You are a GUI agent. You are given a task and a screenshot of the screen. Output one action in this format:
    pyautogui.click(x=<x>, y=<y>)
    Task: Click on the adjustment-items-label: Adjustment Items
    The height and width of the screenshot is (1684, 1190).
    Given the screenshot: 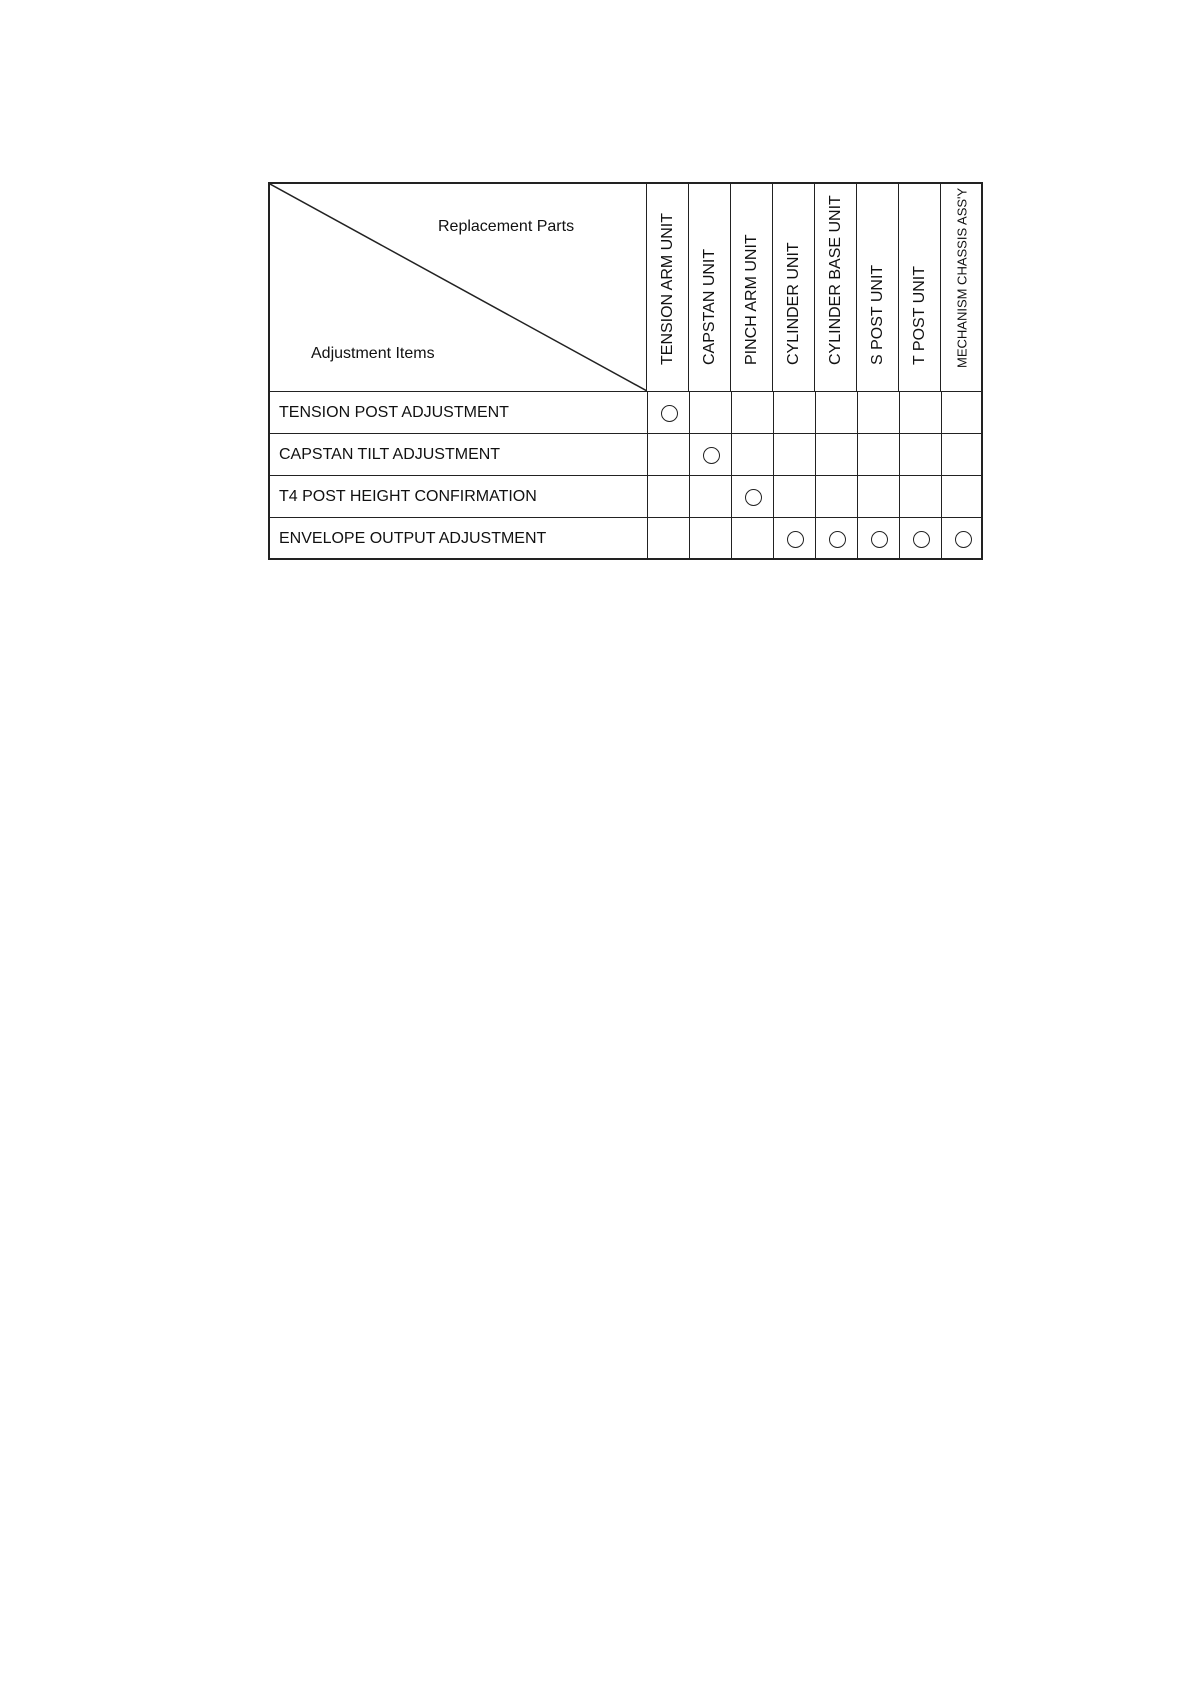 What is the action you would take?
    pyautogui.click(x=373, y=353)
    